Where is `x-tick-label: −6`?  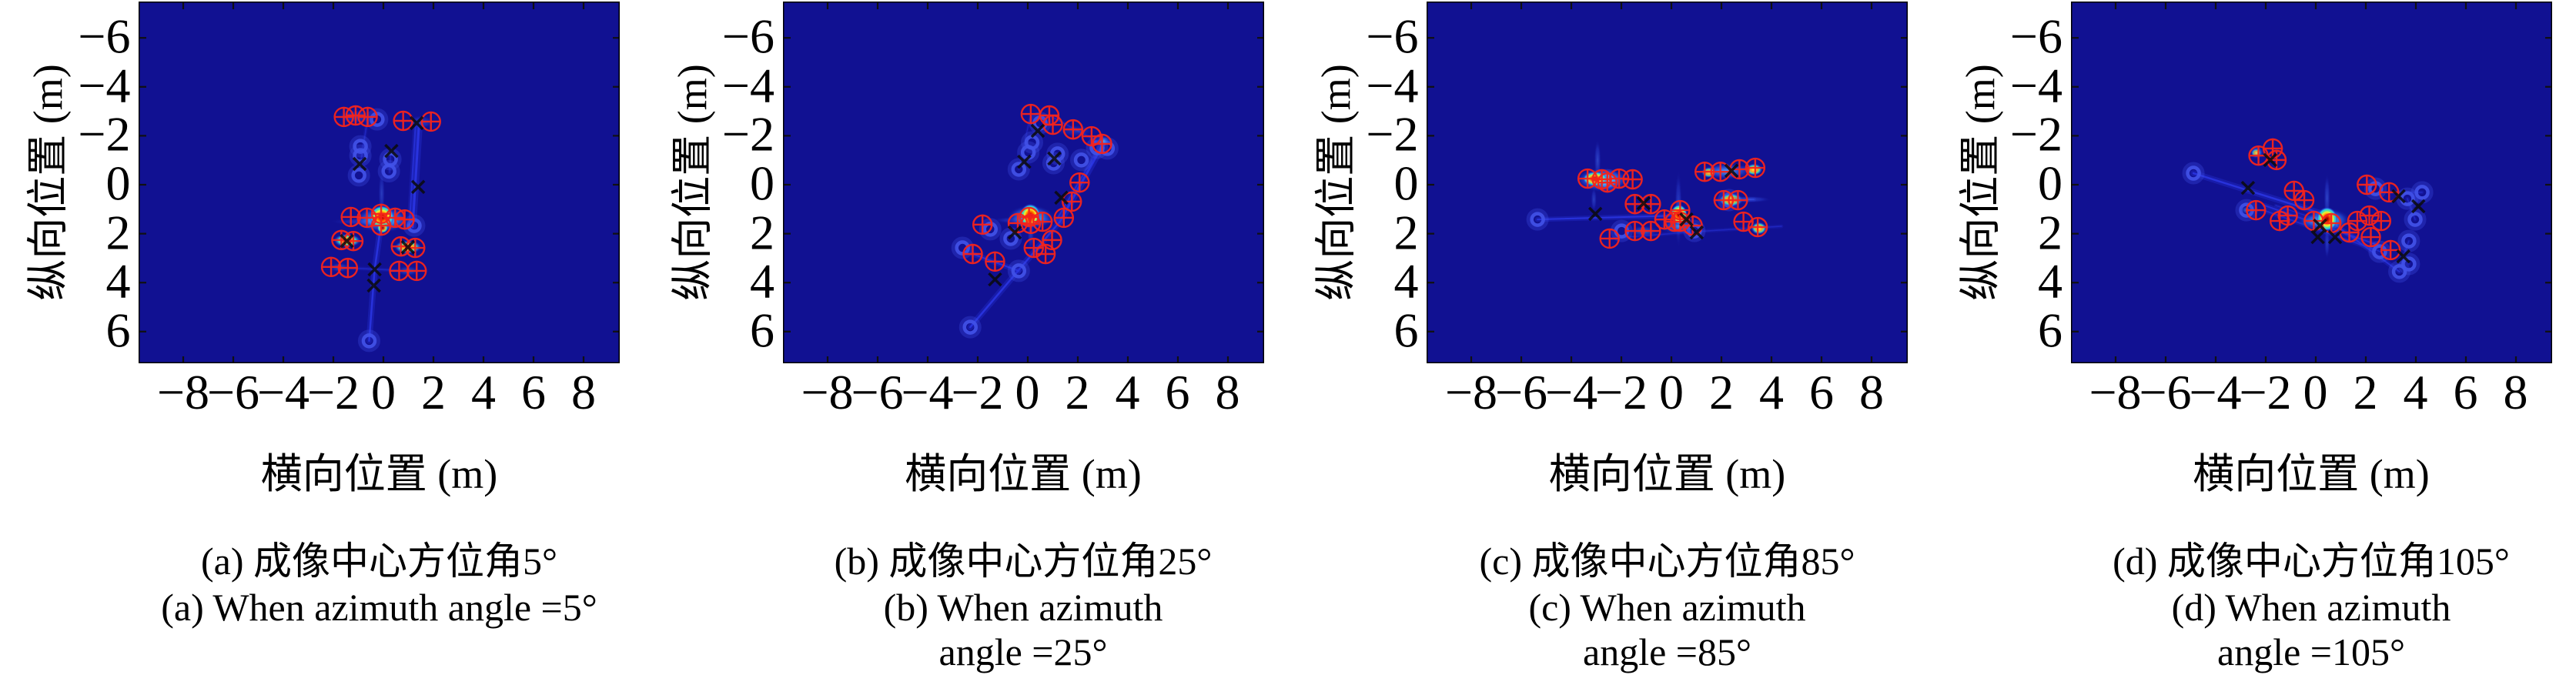 x-tick-label: −6 is located at coordinates (2165, 392).